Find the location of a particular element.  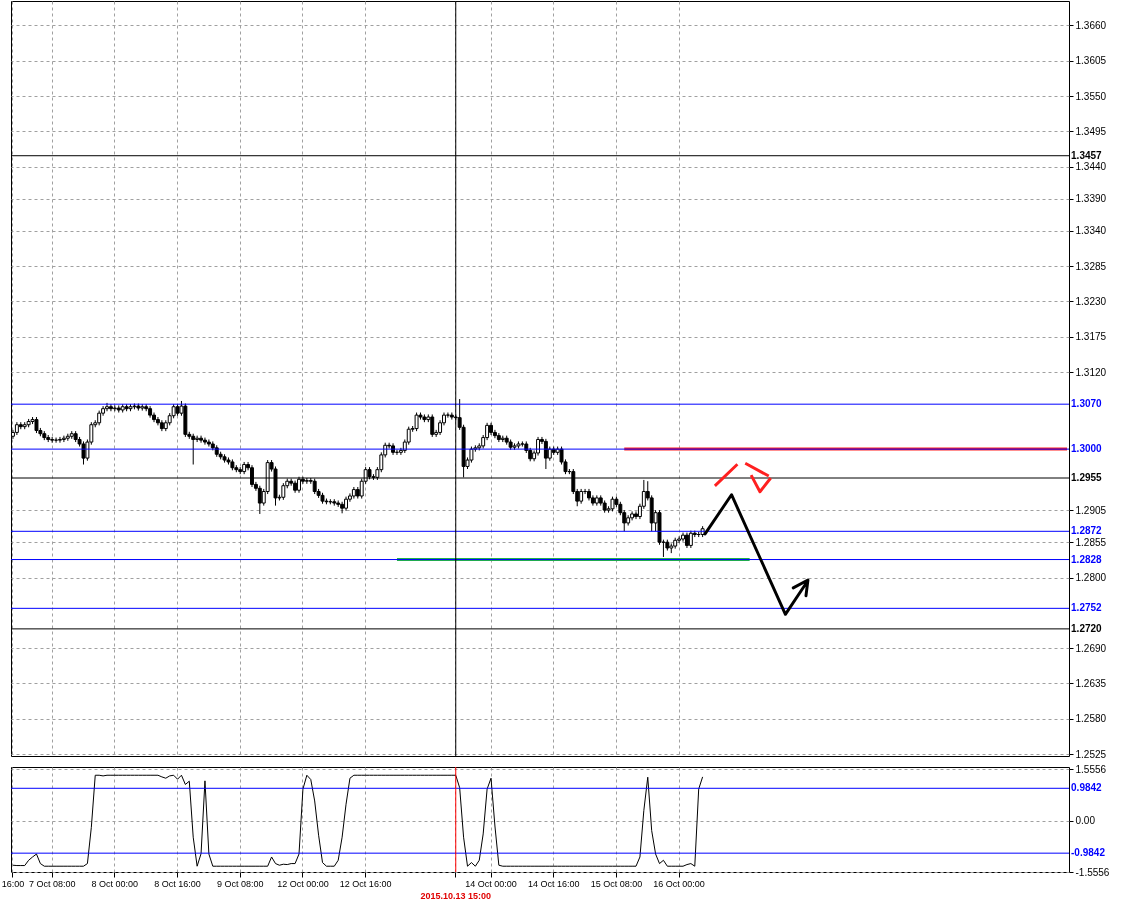

x-tick-label: 12 Oct 16:00 is located at coordinates (365, 883).